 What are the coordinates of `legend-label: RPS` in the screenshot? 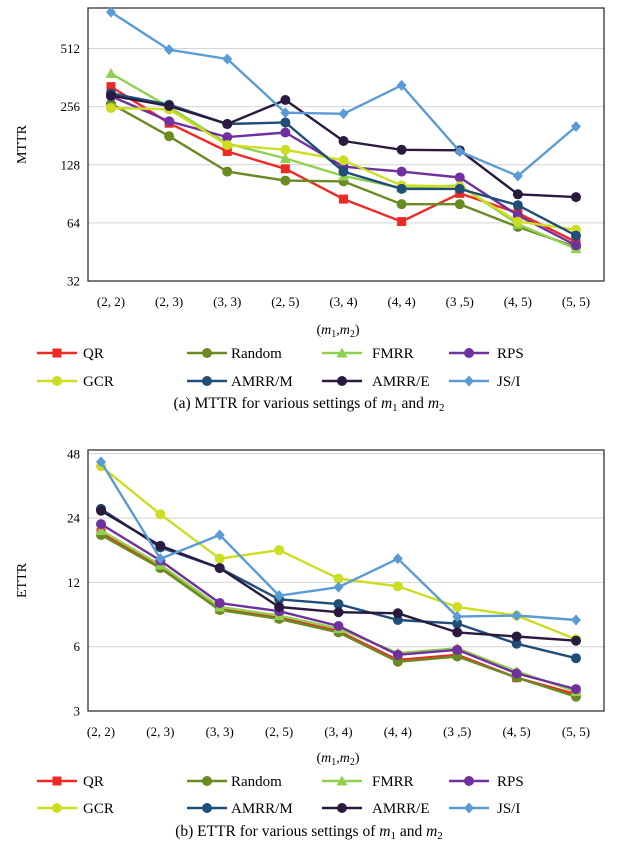 It's located at (510, 354).